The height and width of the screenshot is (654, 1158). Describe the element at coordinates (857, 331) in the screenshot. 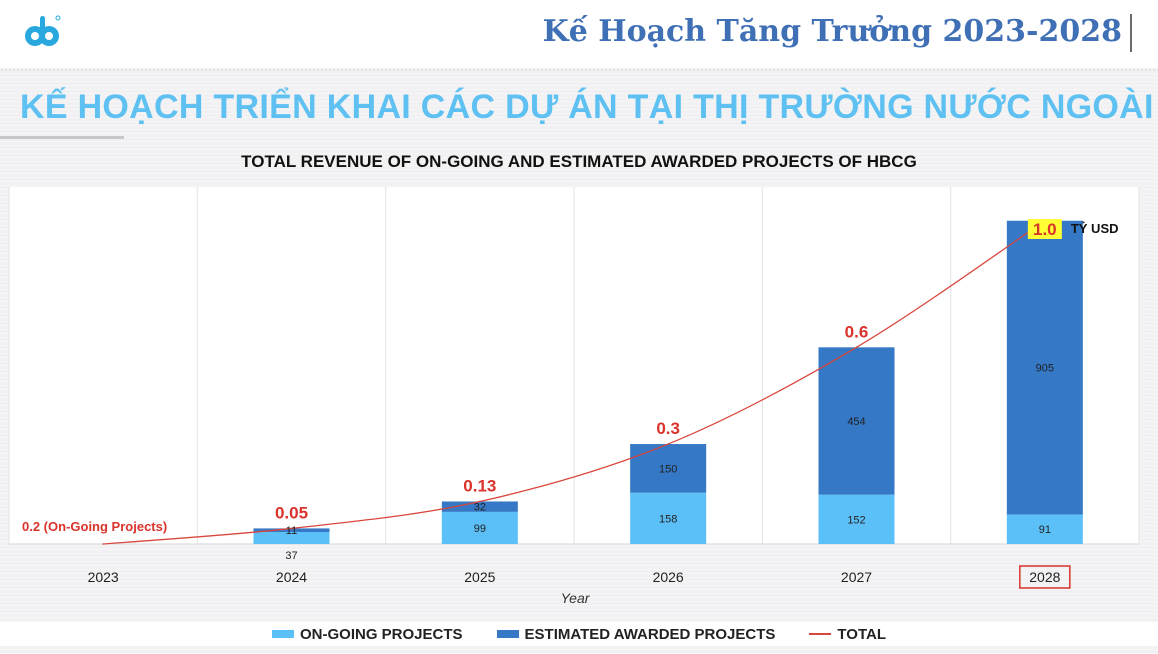

I see `total-label-2027: 0.6` at that location.